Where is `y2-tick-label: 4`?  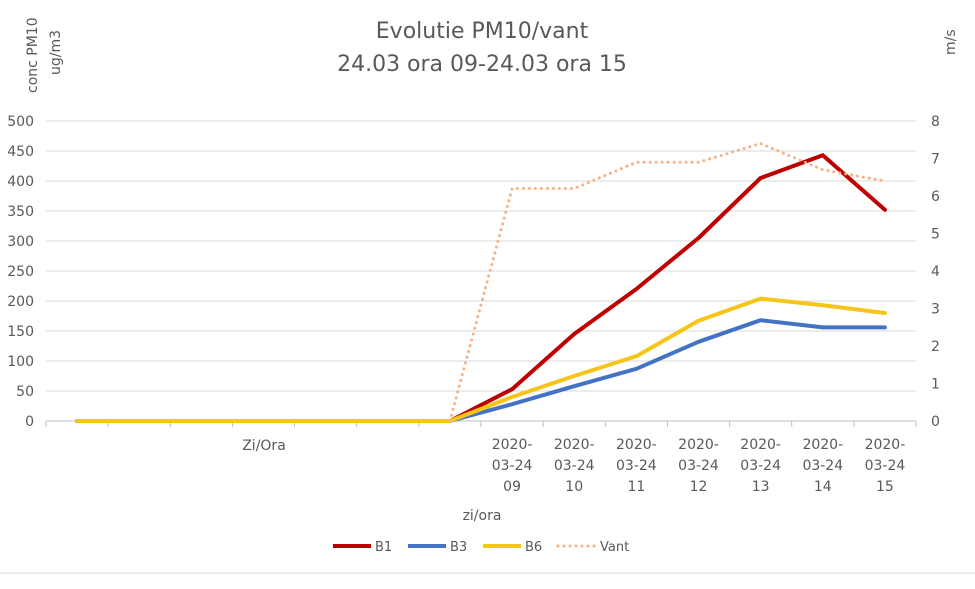 y2-tick-label: 4 is located at coordinates (935, 272).